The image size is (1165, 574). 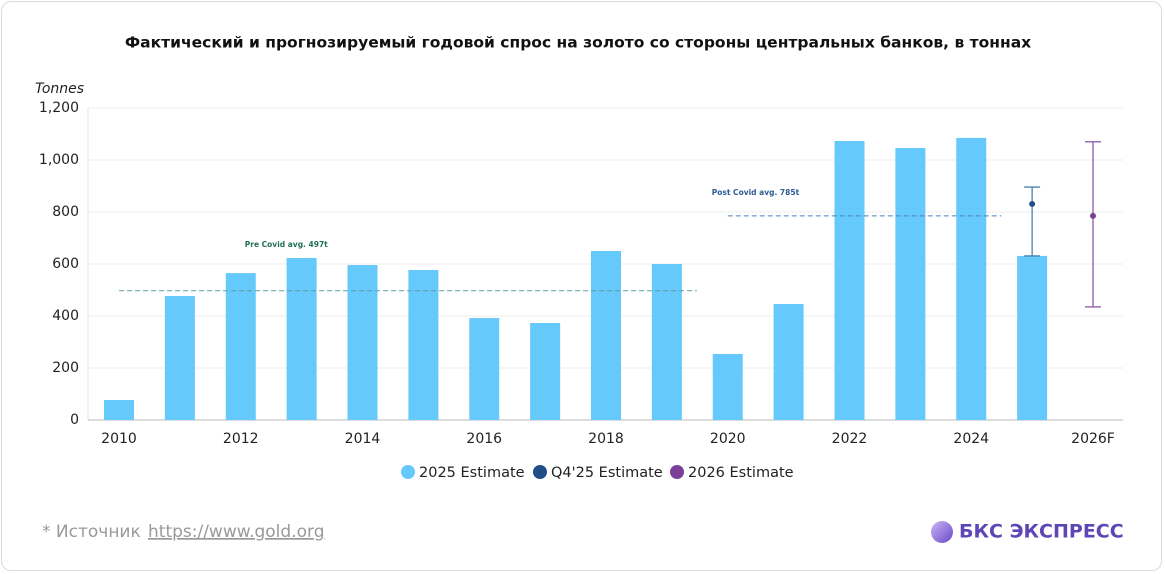 What do you see at coordinates (59, 160) in the screenshot?
I see `y-tick-label: 1,000` at bounding box center [59, 160].